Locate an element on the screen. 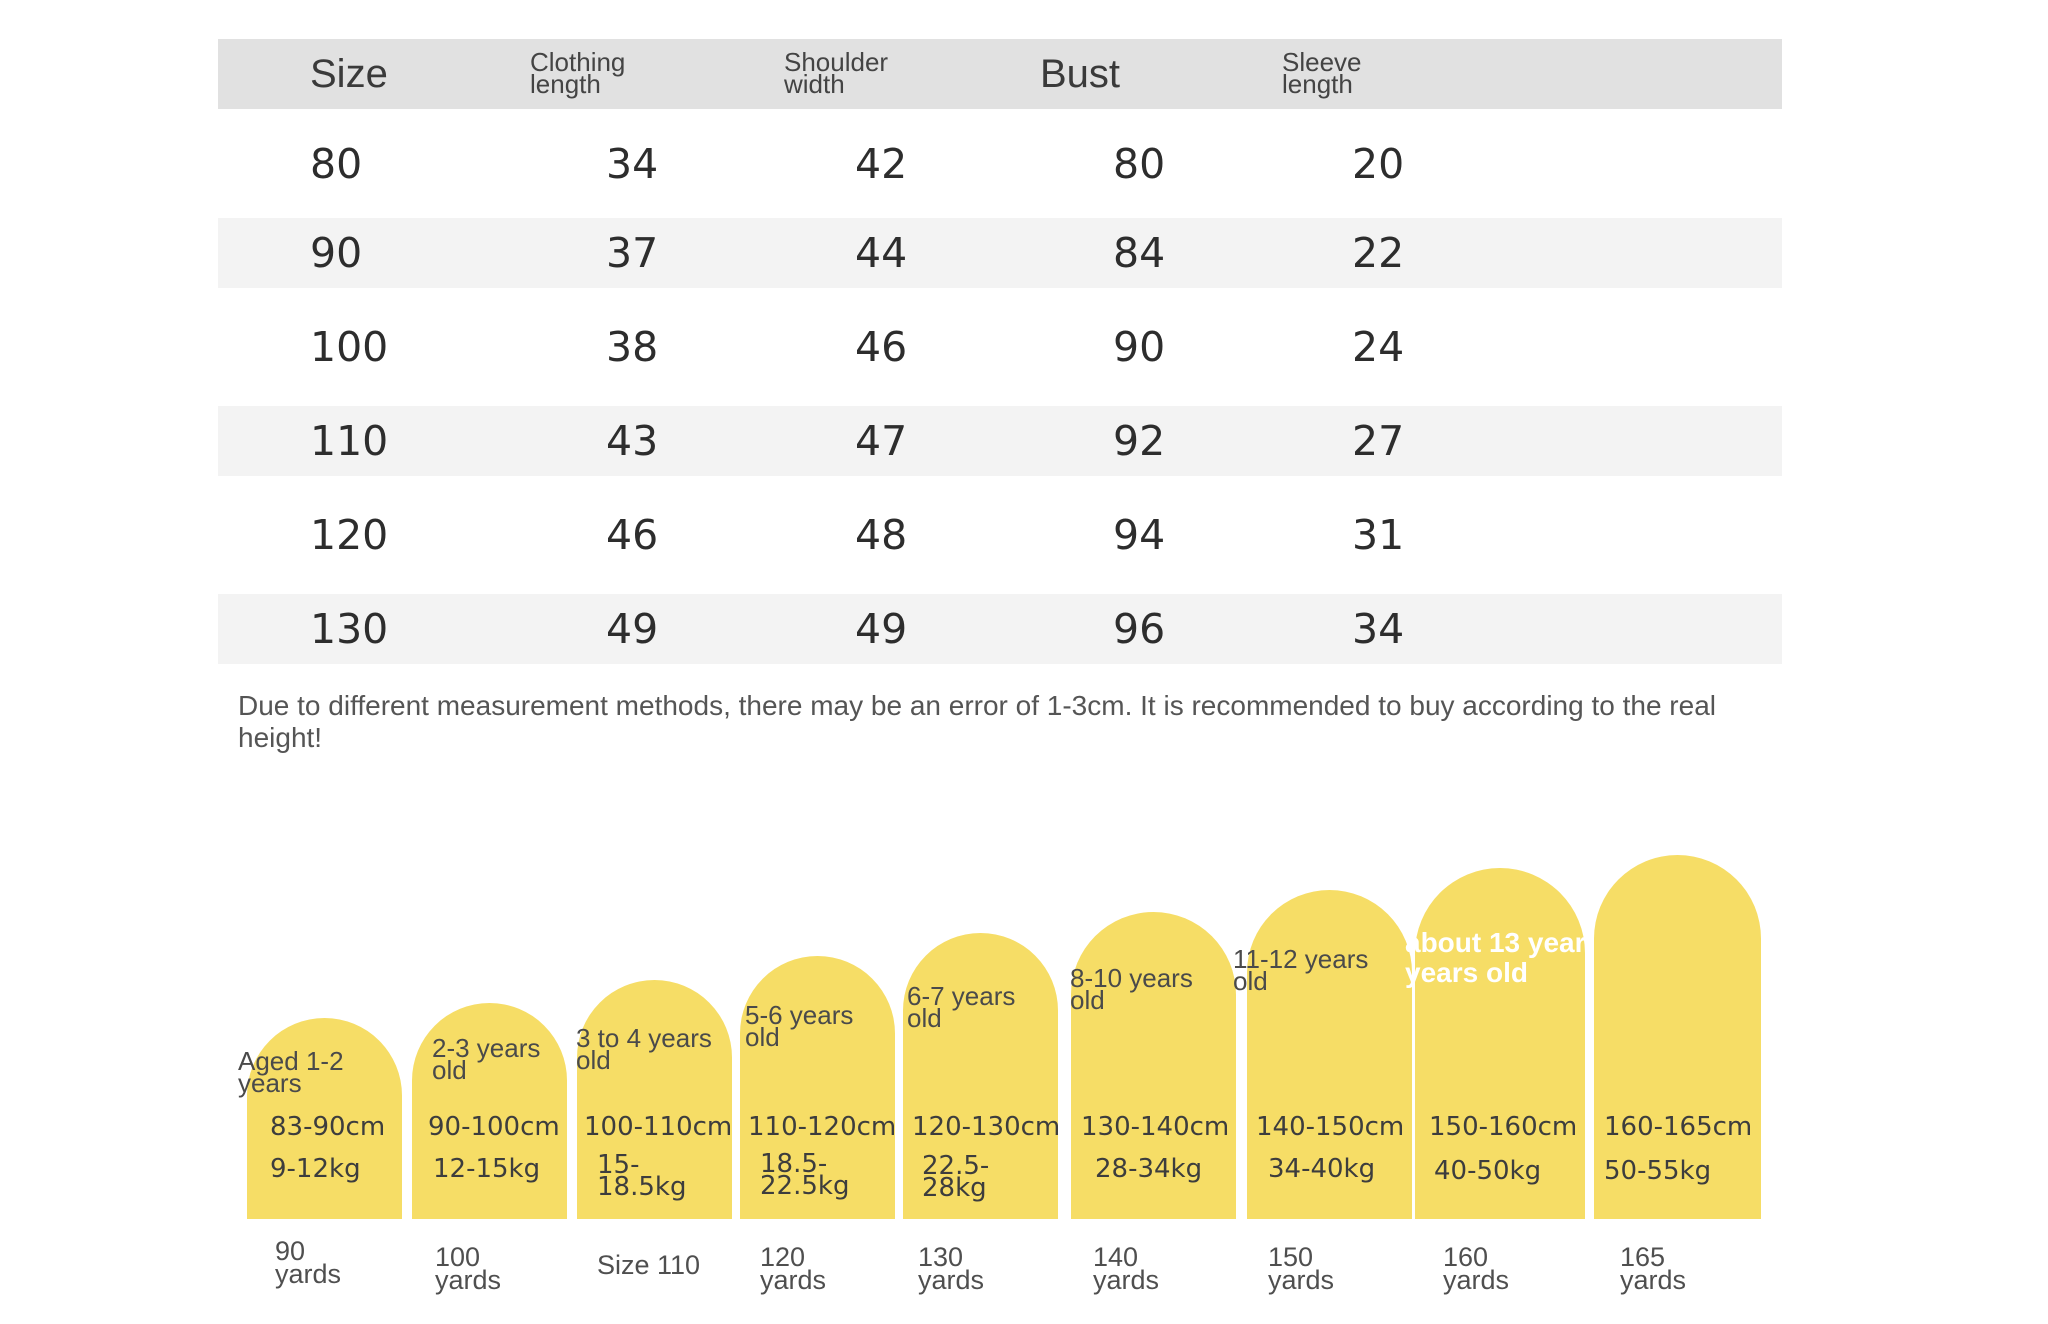 This screenshot has height=1324, width=2048. yard-label: 165 yards is located at coordinates (1653, 1268).